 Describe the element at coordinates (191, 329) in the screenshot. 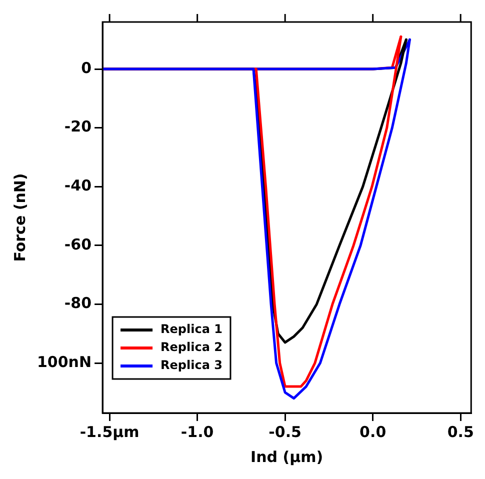

I see `legend-label: Replica 1` at that location.